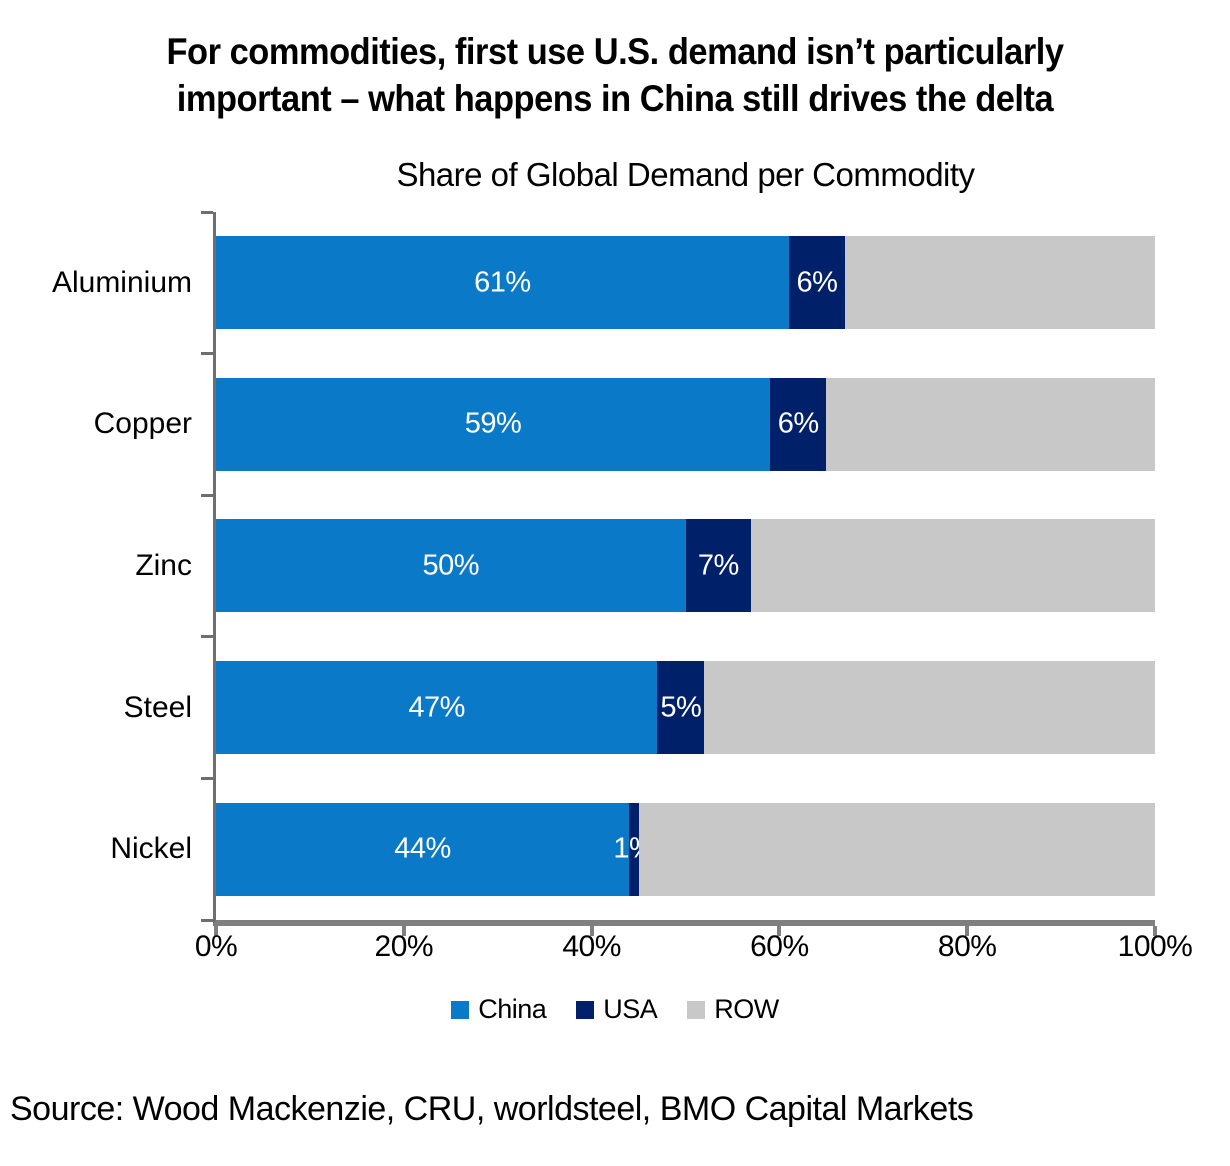 The height and width of the screenshot is (1166, 1230). I want to click on stacked-bar-copper: 59% 6%, so click(685, 424).